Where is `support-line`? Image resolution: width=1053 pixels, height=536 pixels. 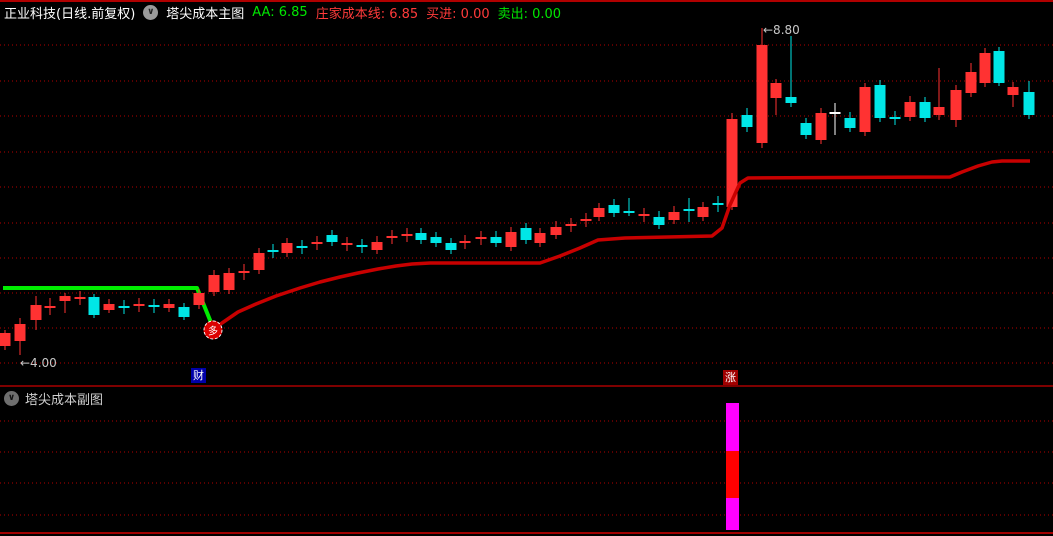
support-line is located at coordinates (108, 306).